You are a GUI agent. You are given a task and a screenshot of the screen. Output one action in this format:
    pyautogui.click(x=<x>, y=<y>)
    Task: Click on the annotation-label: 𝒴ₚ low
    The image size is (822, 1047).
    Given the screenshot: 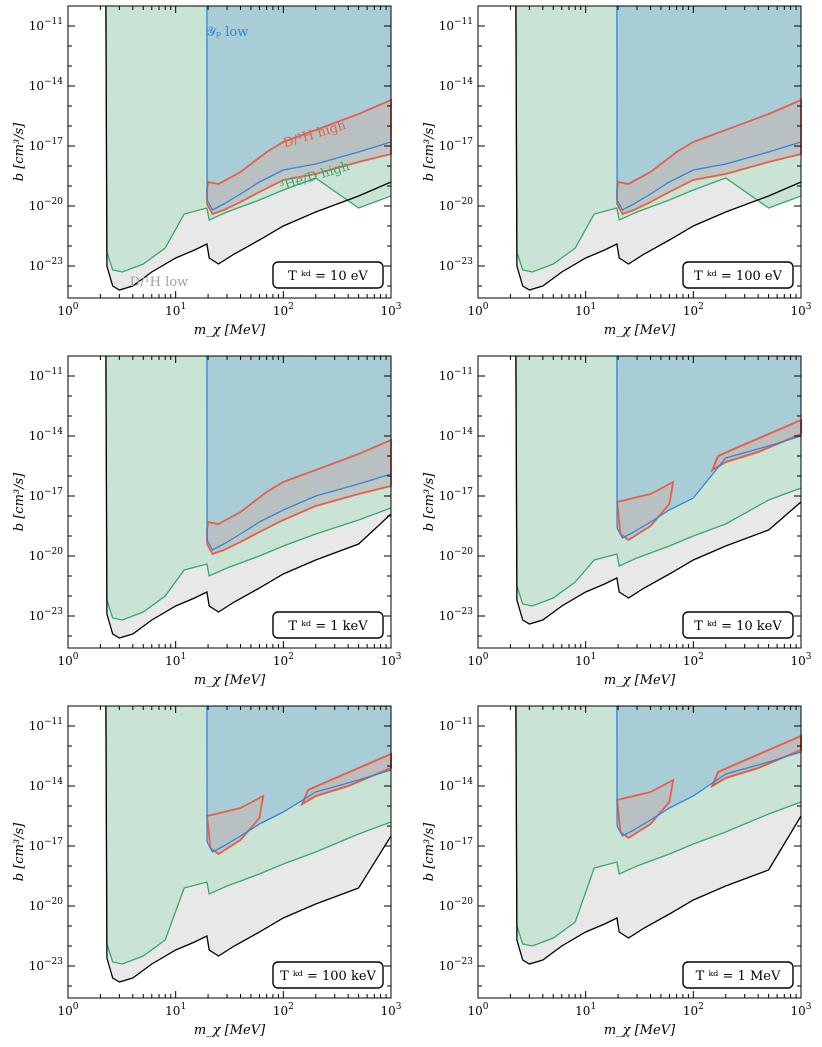 What is the action you would take?
    pyautogui.click(x=227, y=32)
    